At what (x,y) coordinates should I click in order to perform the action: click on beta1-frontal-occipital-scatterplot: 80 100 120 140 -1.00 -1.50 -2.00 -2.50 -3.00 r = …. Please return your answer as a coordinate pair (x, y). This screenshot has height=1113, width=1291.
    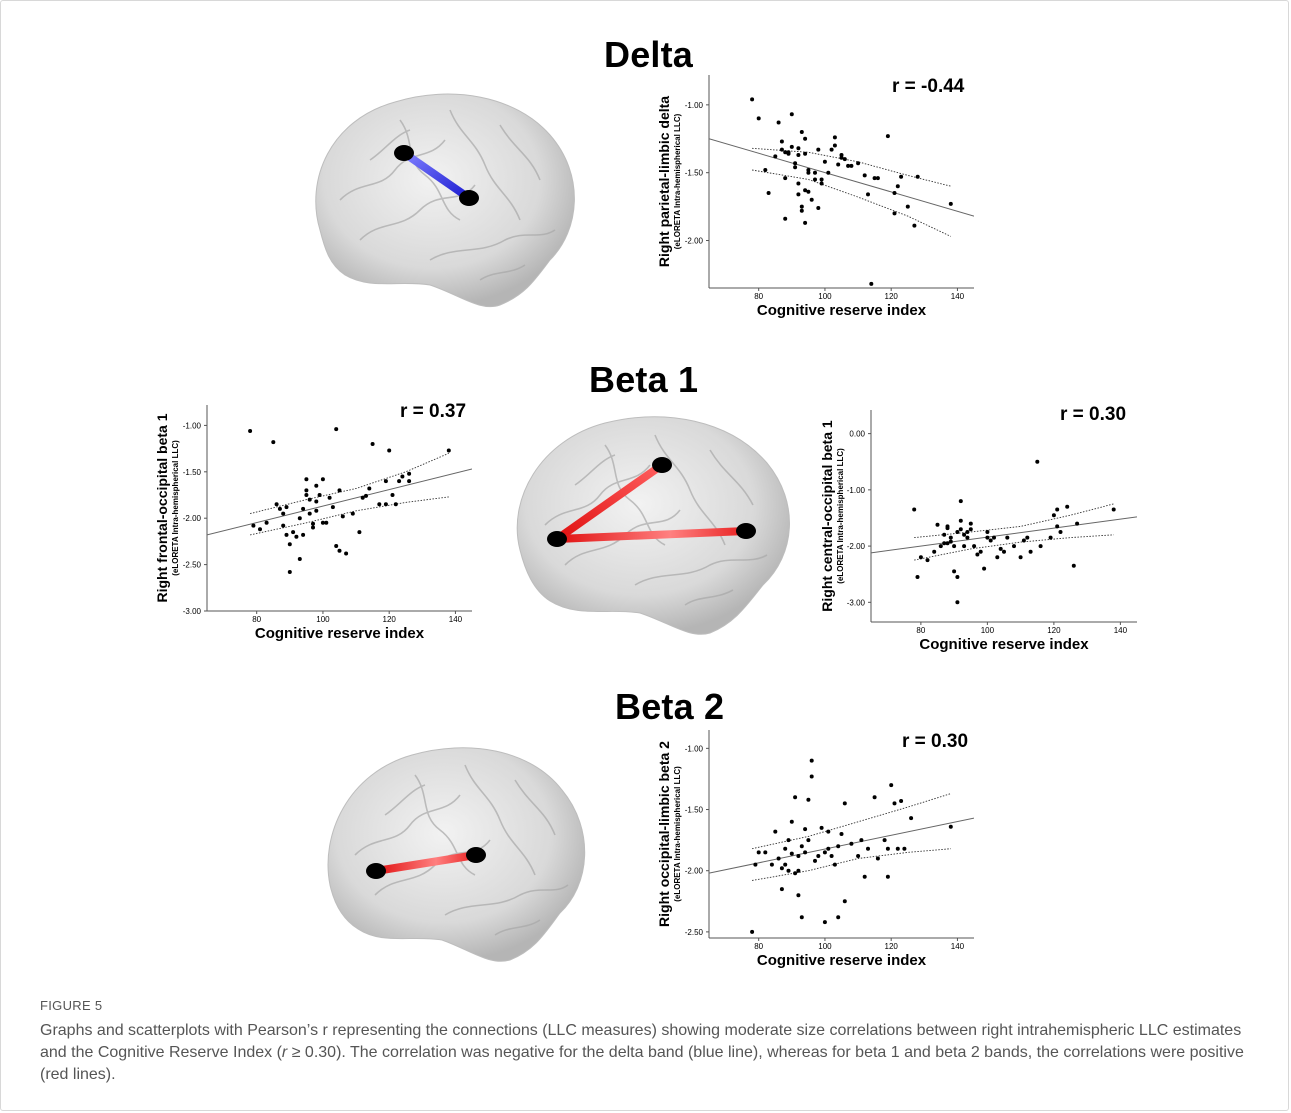
    Looking at the image, I should click on (320, 525).